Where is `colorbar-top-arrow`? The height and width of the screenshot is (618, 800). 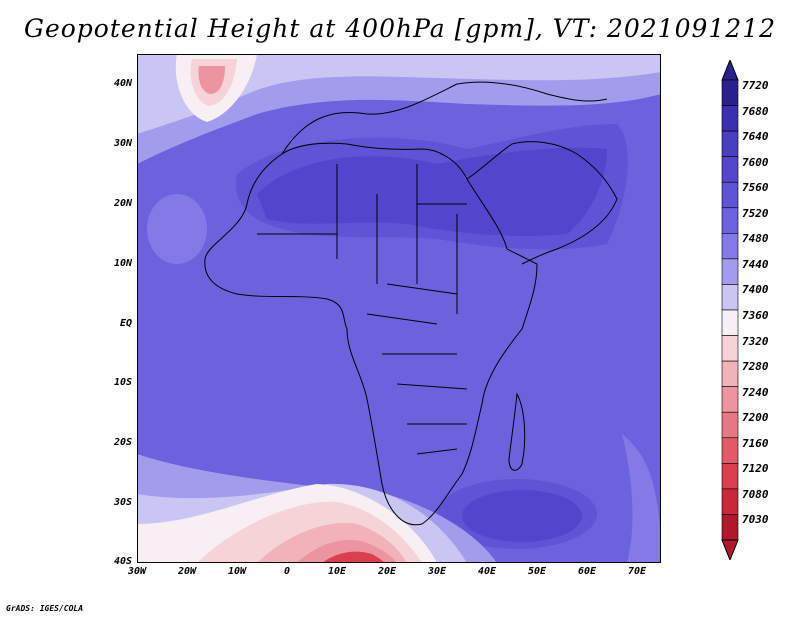
colorbar-top-arrow is located at coordinates (730, 70).